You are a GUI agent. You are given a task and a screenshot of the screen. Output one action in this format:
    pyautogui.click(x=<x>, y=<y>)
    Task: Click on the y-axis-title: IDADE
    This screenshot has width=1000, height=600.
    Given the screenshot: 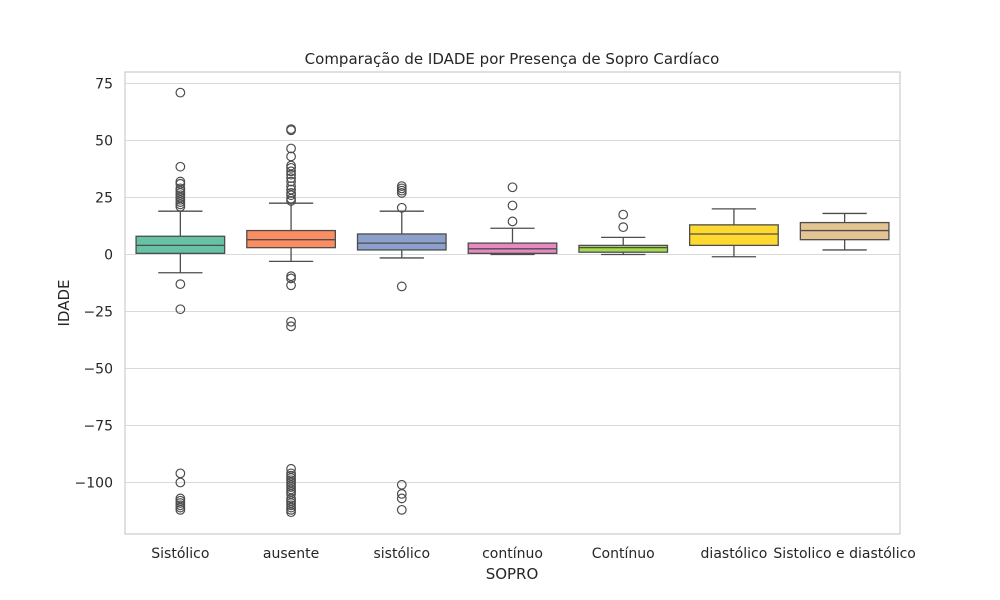 What is the action you would take?
    pyautogui.click(x=64, y=303)
    